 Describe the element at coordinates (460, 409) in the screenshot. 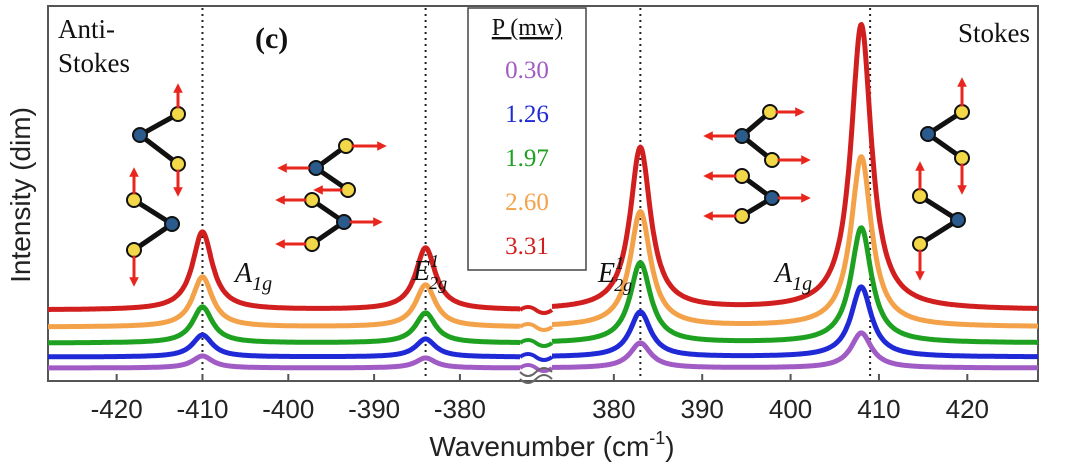

I see `tick-label: -380` at that location.